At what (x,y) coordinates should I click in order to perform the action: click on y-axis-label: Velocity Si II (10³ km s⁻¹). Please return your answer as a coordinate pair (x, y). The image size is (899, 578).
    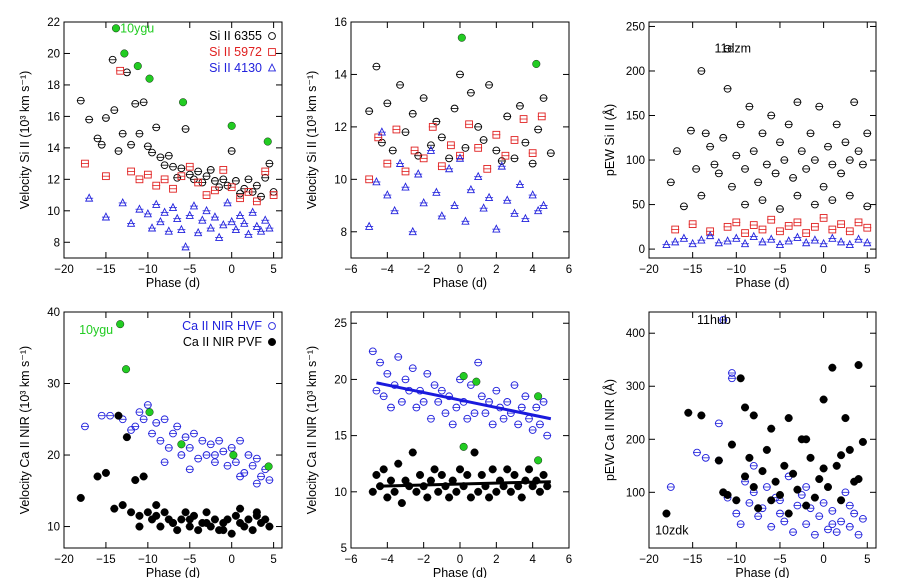
    Looking at the image, I should click on (25, 140).